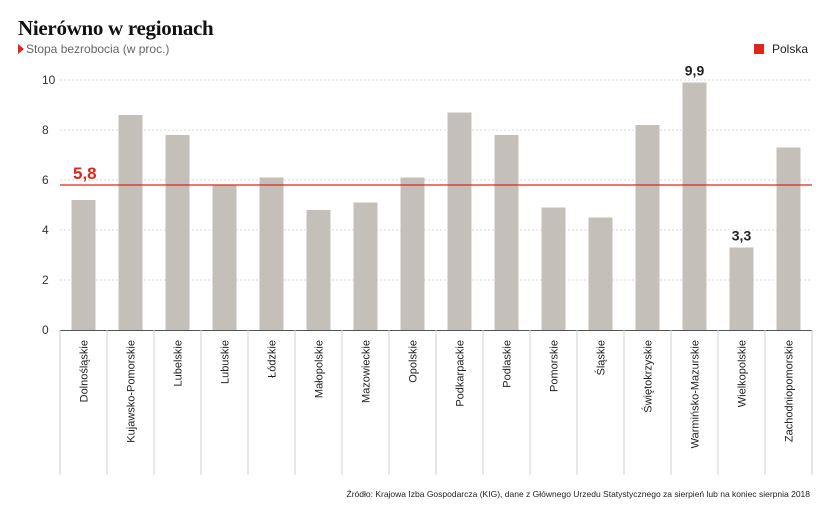  Describe the element at coordinates (98, 49) in the screenshot. I see `subtitle-text: Stopa bezrobocia (w proc.)` at that location.